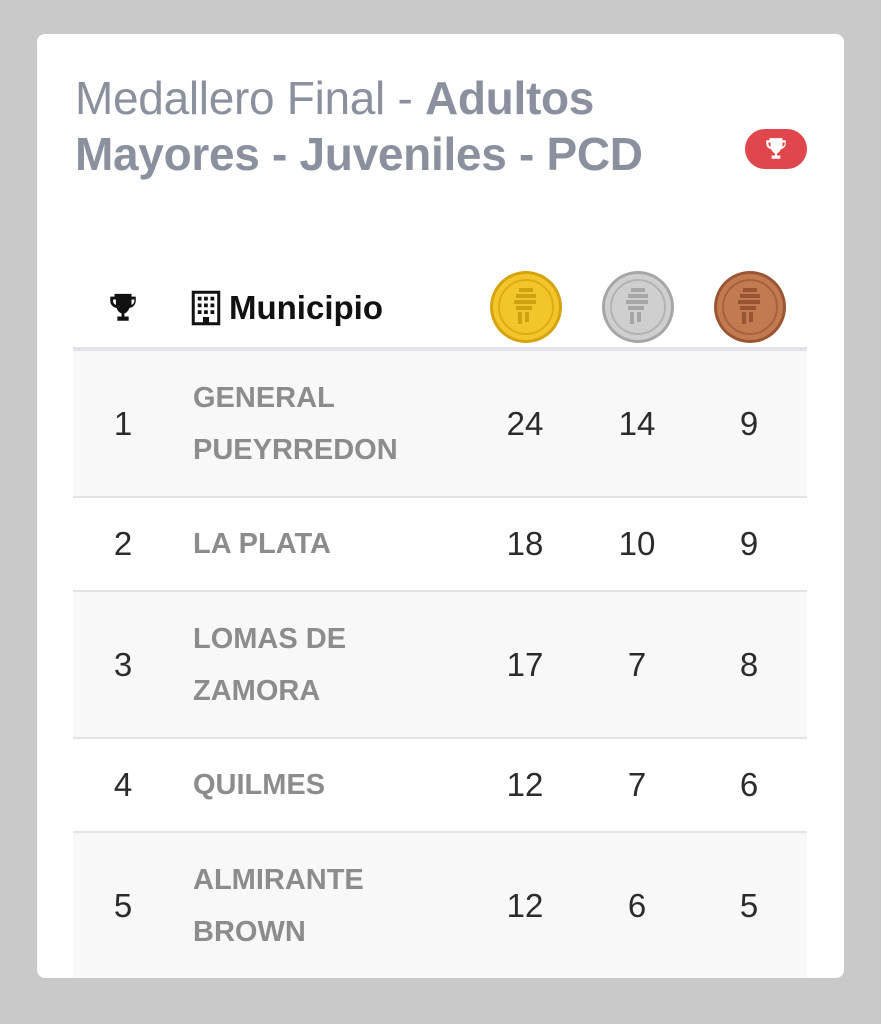 The image size is (881, 1024). What do you see at coordinates (206, 308) in the screenshot?
I see `building-icon` at bounding box center [206, 308].